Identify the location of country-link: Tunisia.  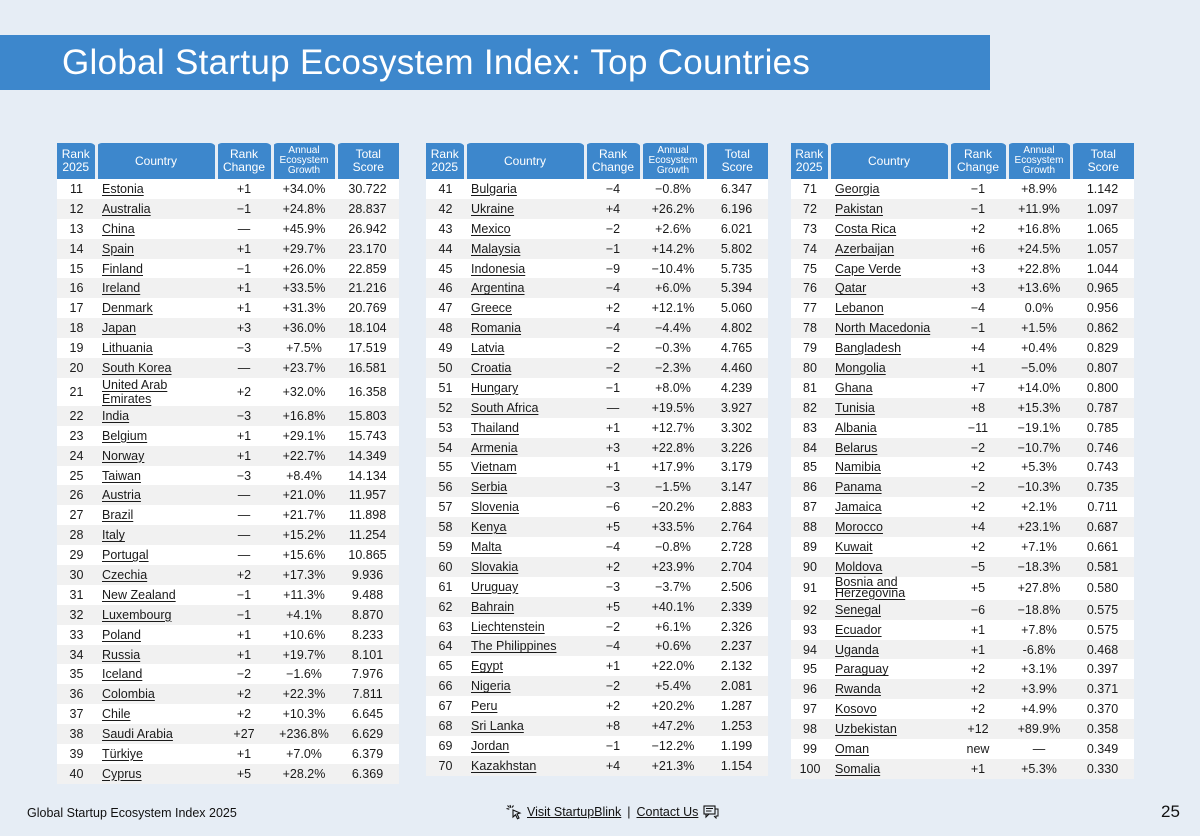
(855, 407).